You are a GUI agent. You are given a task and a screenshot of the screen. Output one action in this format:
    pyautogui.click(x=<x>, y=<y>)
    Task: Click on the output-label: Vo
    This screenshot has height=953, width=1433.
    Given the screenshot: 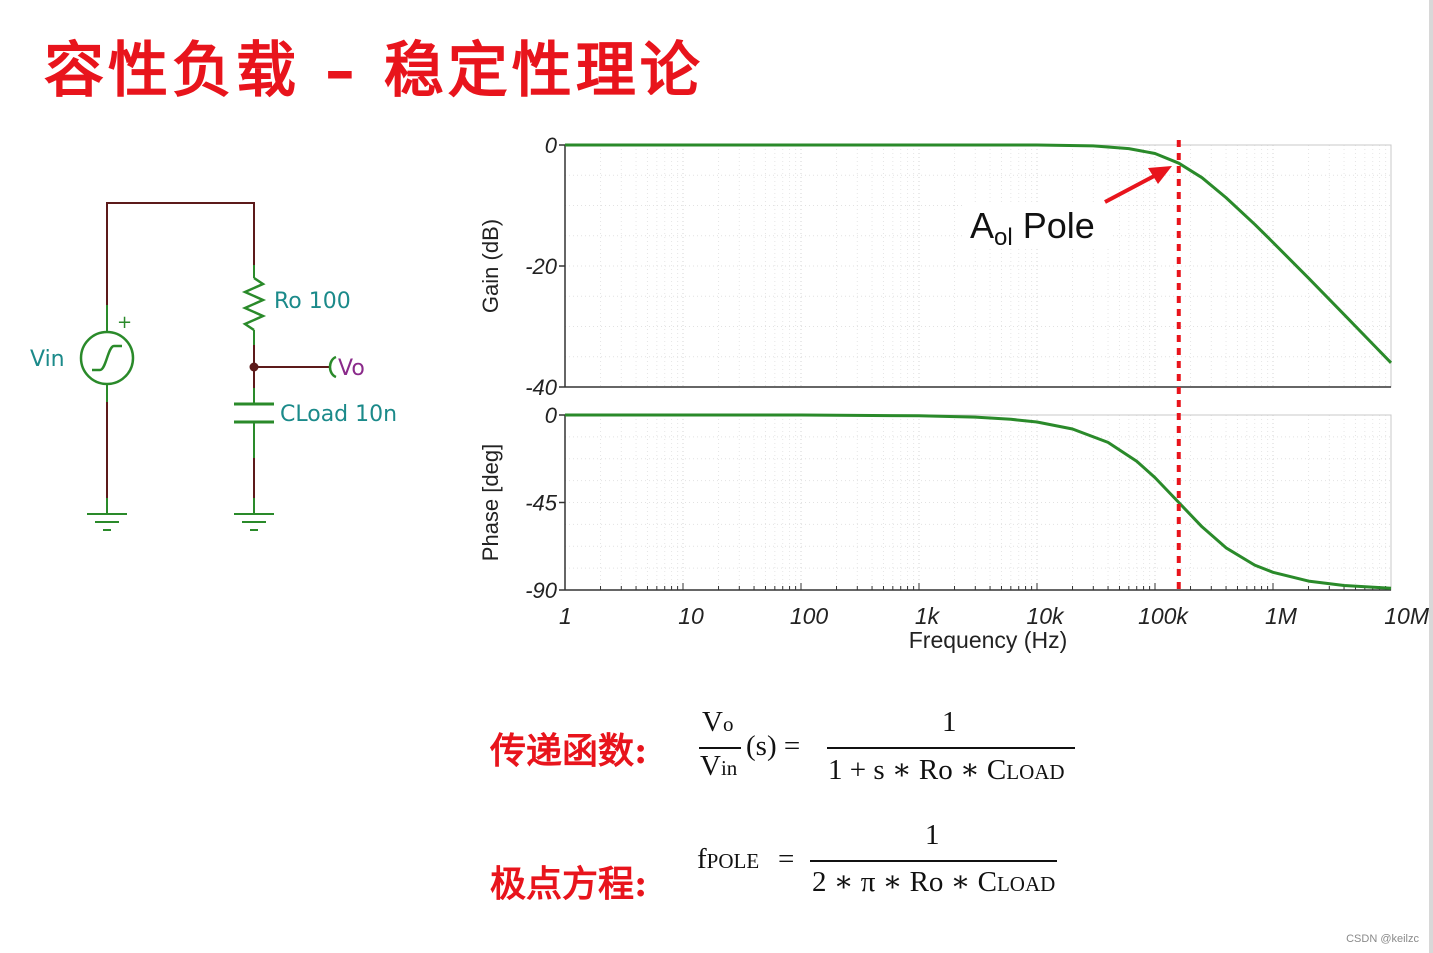 What is the action you would take?
    pyautogui.click(x=351, y=368)
    